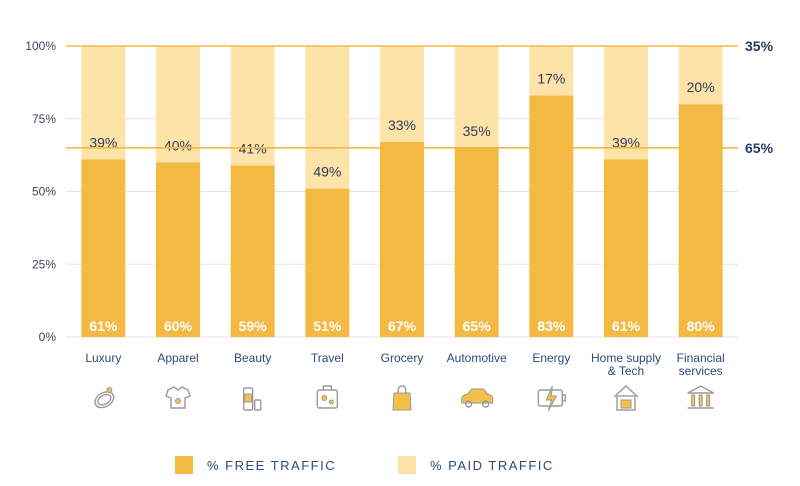  What do you see at coordinates (626, 358) in the screenshot?
I see `category-label: Home supply` at bounding box center [626, 358].